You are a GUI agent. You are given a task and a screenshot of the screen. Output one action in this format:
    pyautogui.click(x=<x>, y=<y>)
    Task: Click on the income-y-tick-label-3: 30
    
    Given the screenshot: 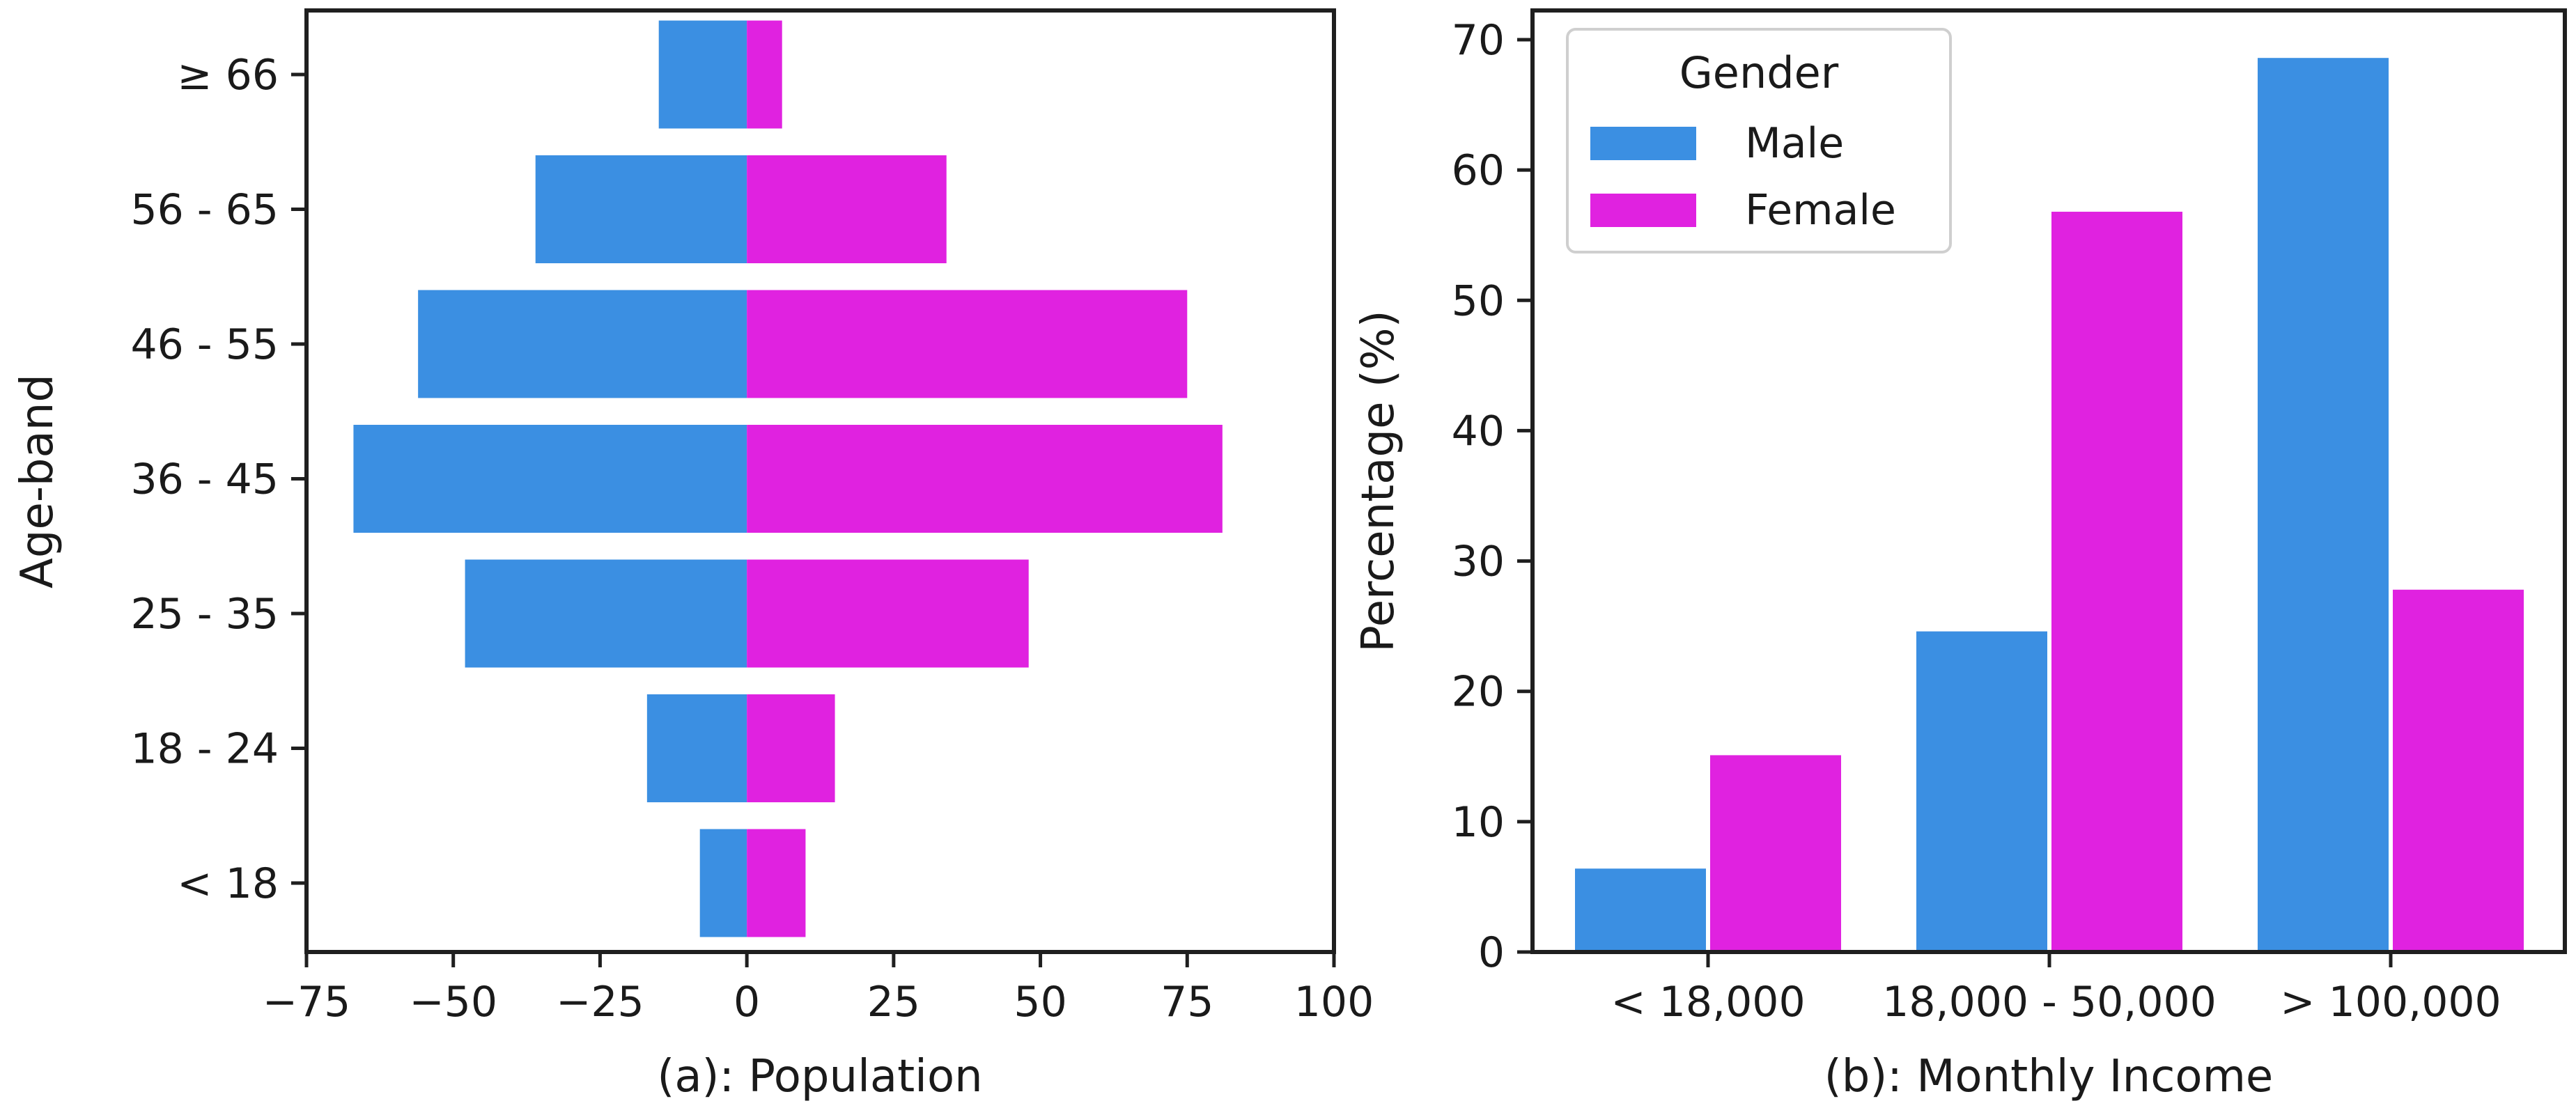 What is the action you would take?
    pyautogui.click(x=1478, y=562)
    